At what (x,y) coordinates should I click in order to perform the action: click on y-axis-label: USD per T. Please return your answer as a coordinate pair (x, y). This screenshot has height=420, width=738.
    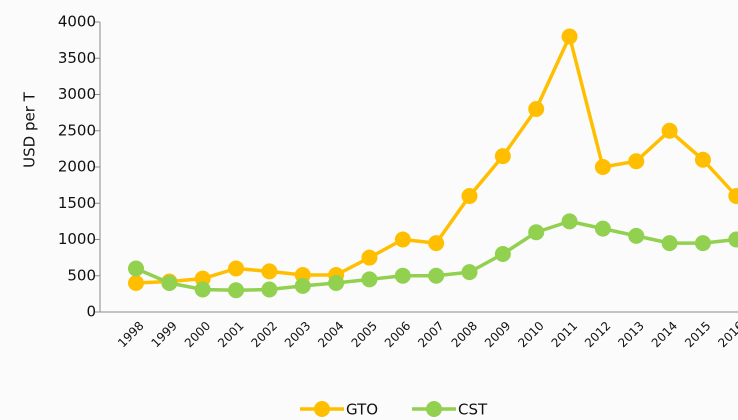
    Looking at the image, I should click on (30, 129).